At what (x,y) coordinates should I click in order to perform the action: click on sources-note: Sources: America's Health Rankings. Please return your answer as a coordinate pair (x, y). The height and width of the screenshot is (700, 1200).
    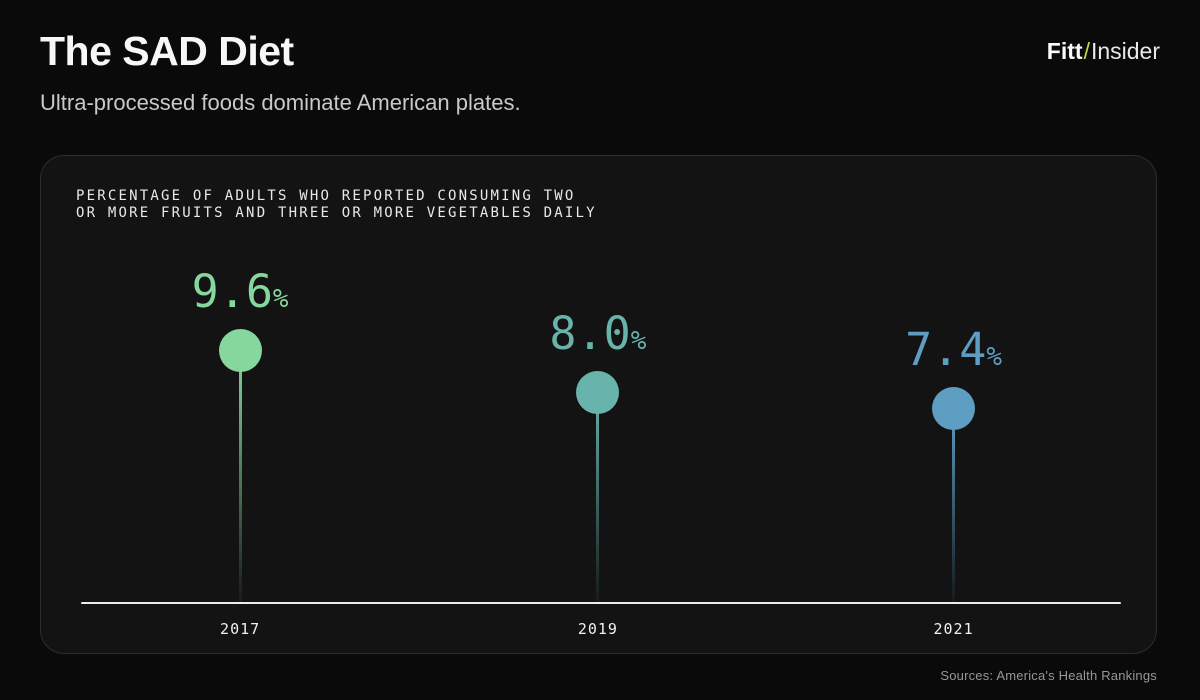
    Looking at the image, I should click on (1048, 675).